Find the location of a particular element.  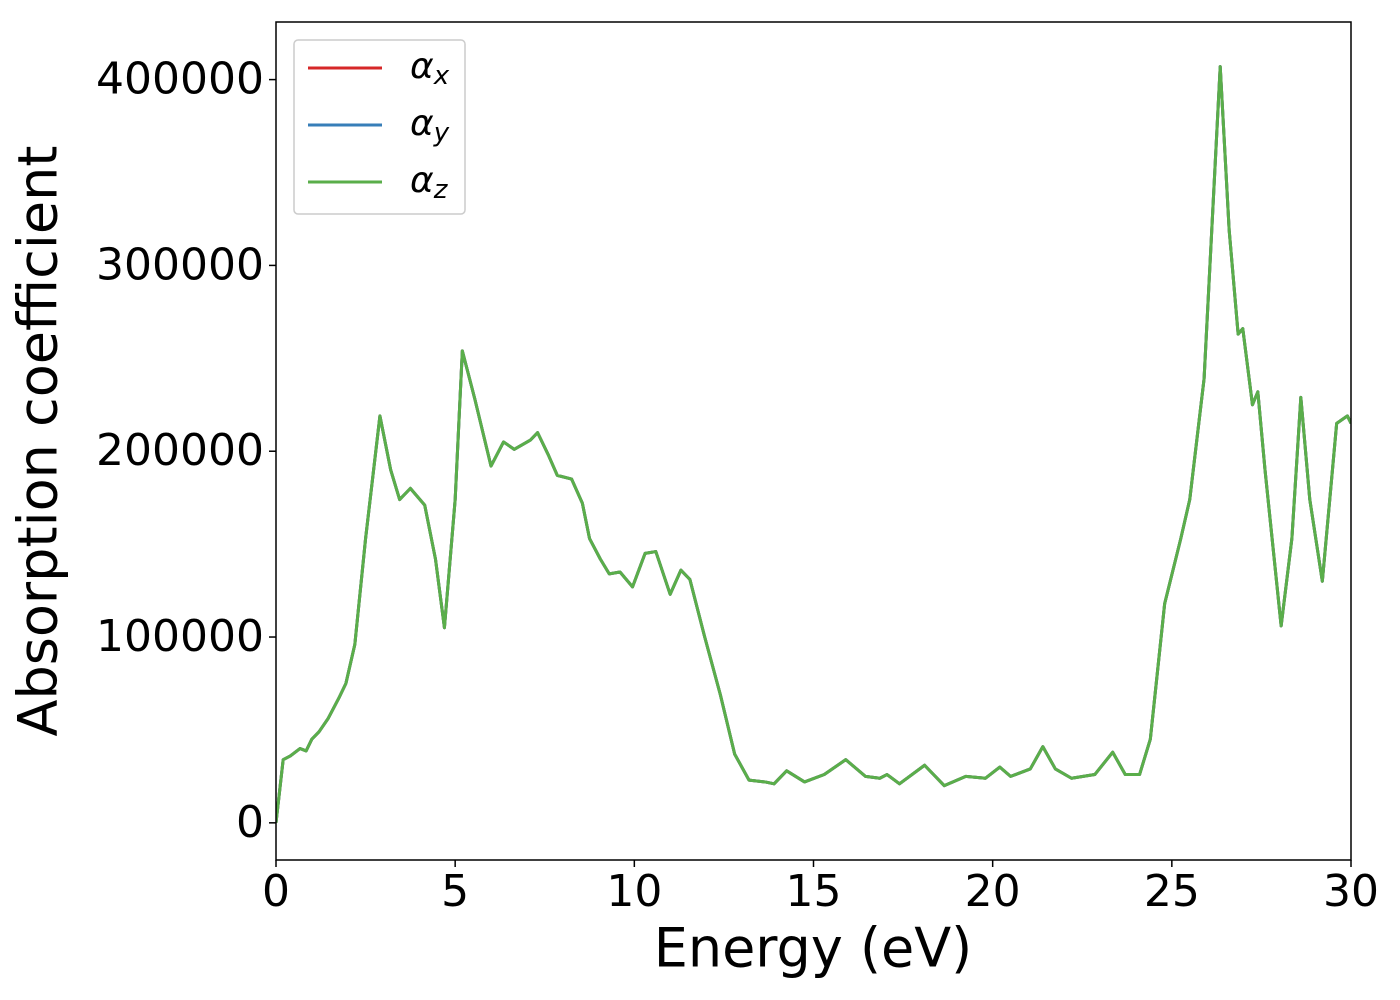

y-tick-label: 300000 is located at coordinates (180, 264).